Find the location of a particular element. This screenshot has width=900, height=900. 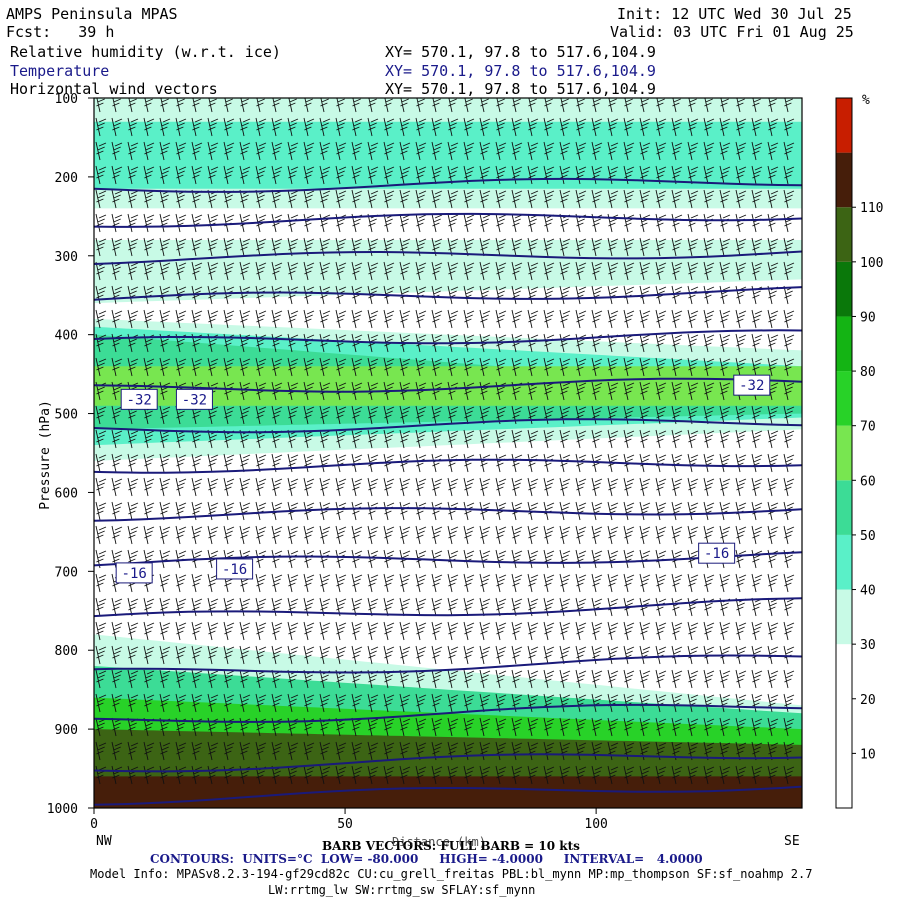

y-tick-label: 800 is located at coordinates (66, 651).